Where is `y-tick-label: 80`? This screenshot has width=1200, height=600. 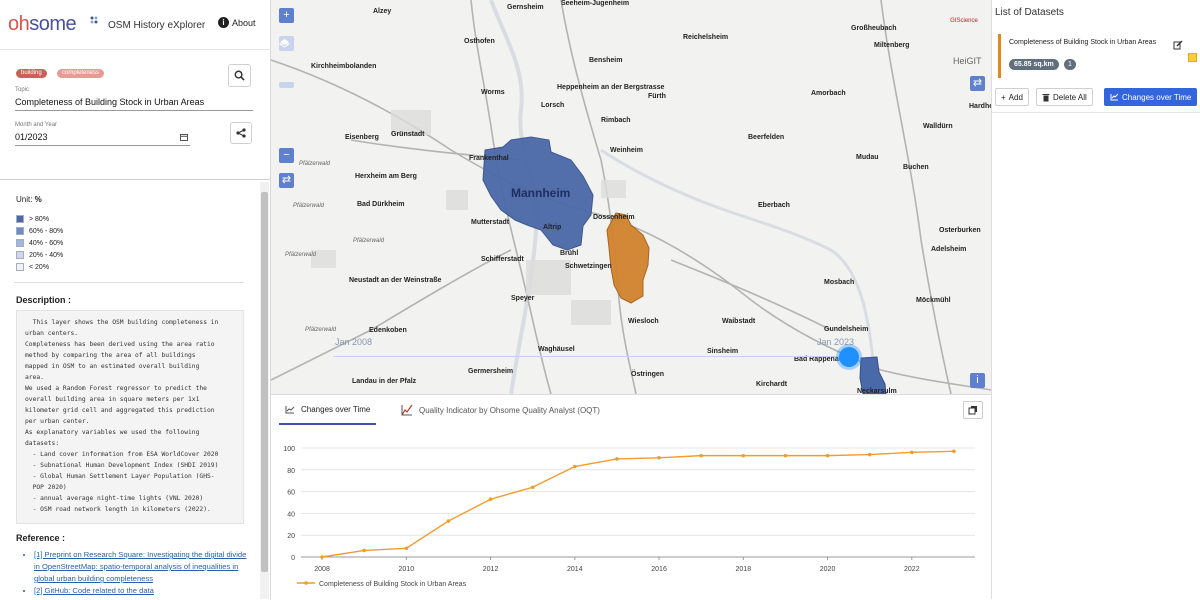 y-tick-label: 80 is located at coordinates (291, 471).